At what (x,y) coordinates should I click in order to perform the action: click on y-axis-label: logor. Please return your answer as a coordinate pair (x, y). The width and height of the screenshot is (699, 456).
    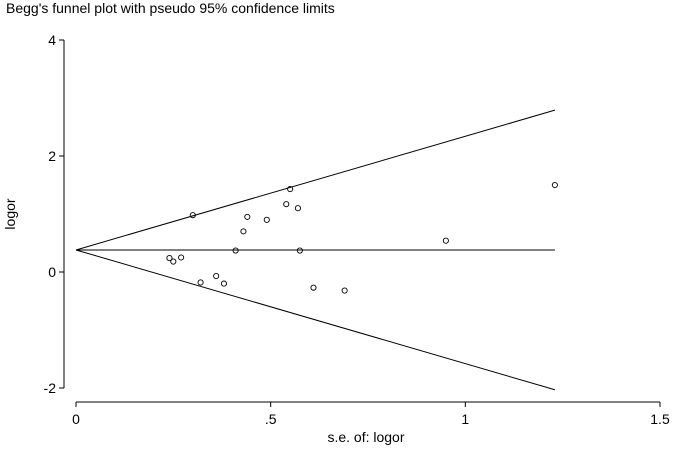
    Looking at the image, I should click on (10, 213).